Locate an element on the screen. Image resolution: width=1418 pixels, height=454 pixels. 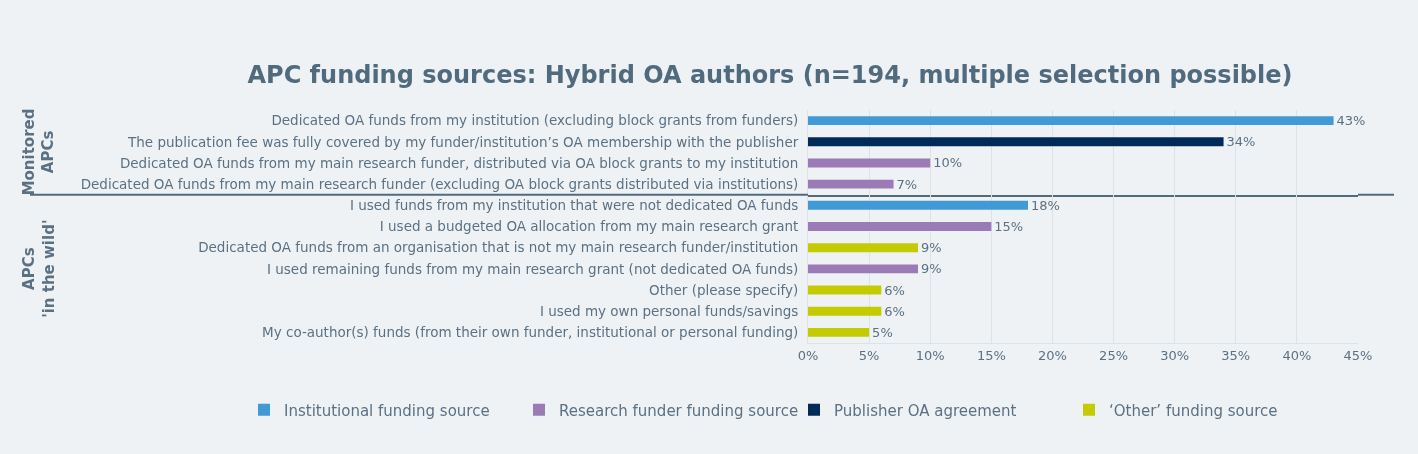
data-label: 34% is located at coordinates (1241, 142).